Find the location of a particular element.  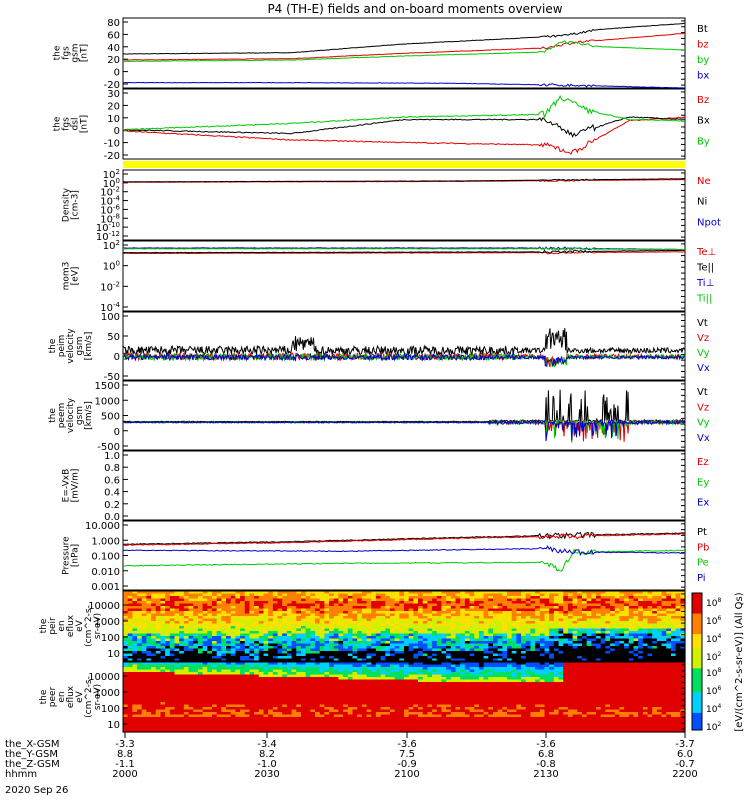

y-axis-label: the peer en eflux eV (cm^2-s-sr-eV) is located at coordinates (71, 697).